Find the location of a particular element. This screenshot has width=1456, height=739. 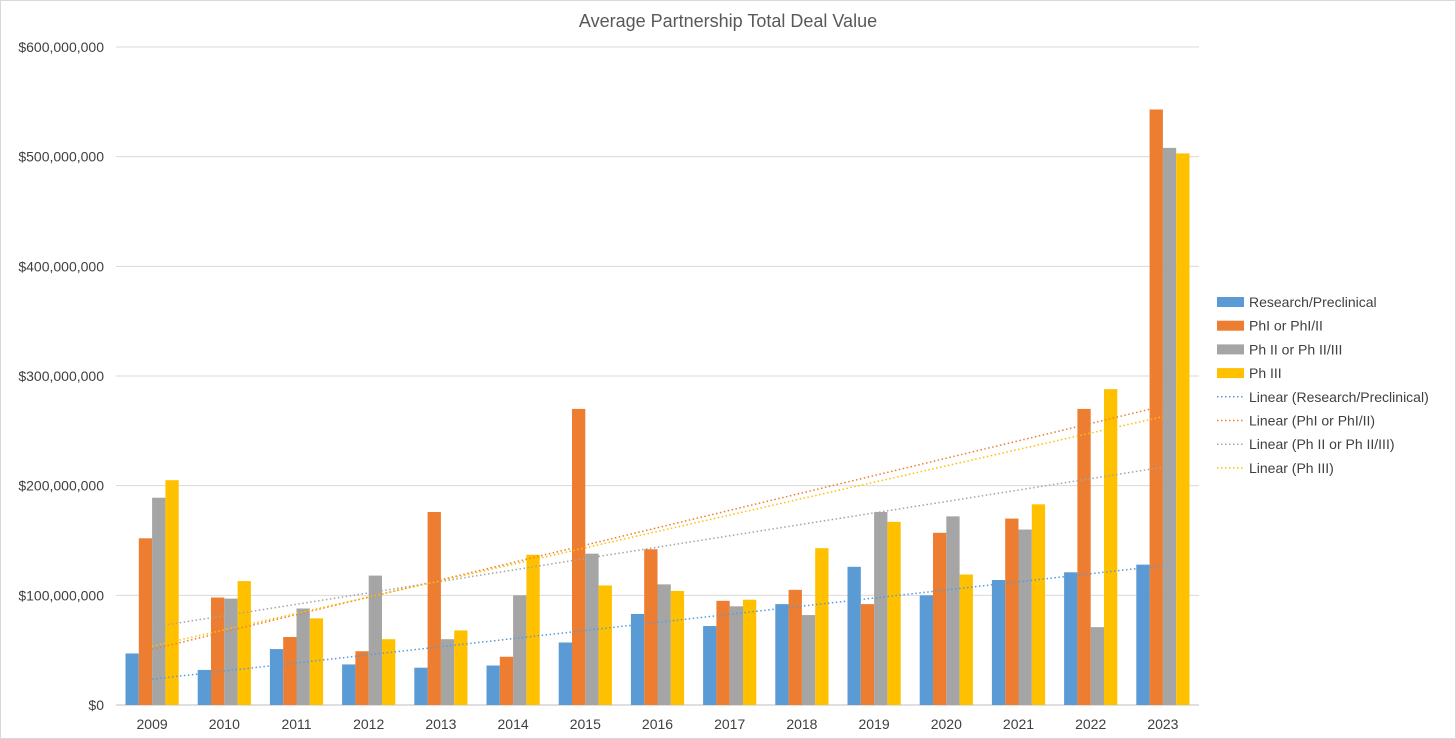

x-tick-label: 2016 is located at coordinates (657, 724).